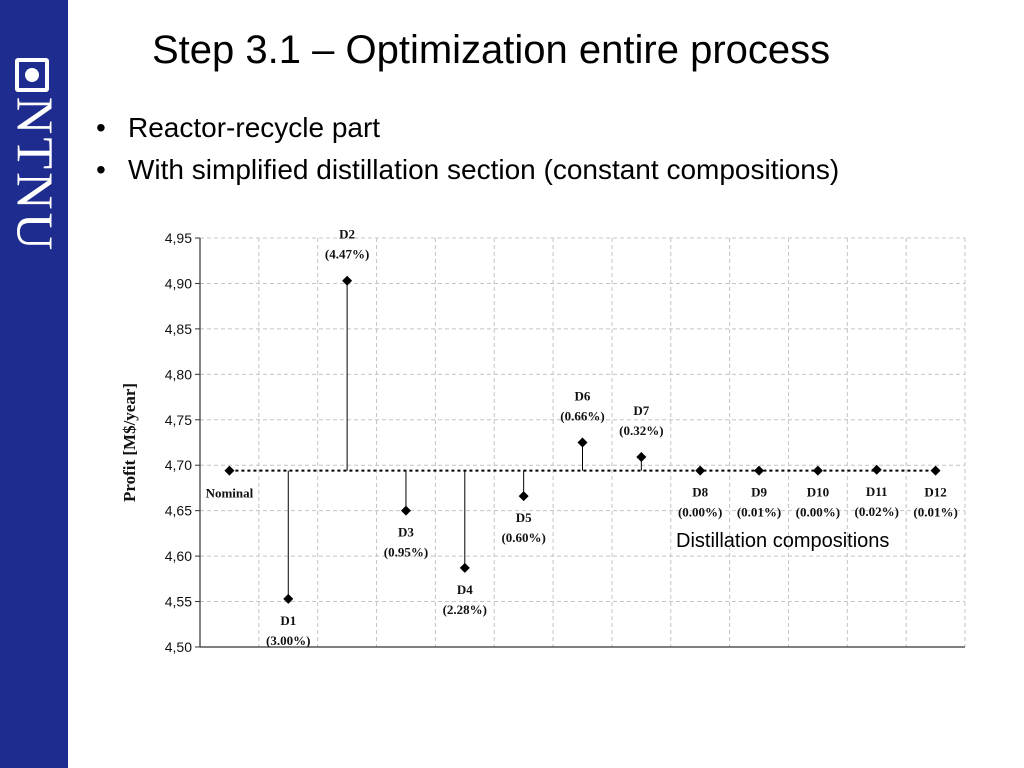 The width and height of the screenshot is (1024, 768). I want to click on y-tick-label: 4,95, so click(178, 238).